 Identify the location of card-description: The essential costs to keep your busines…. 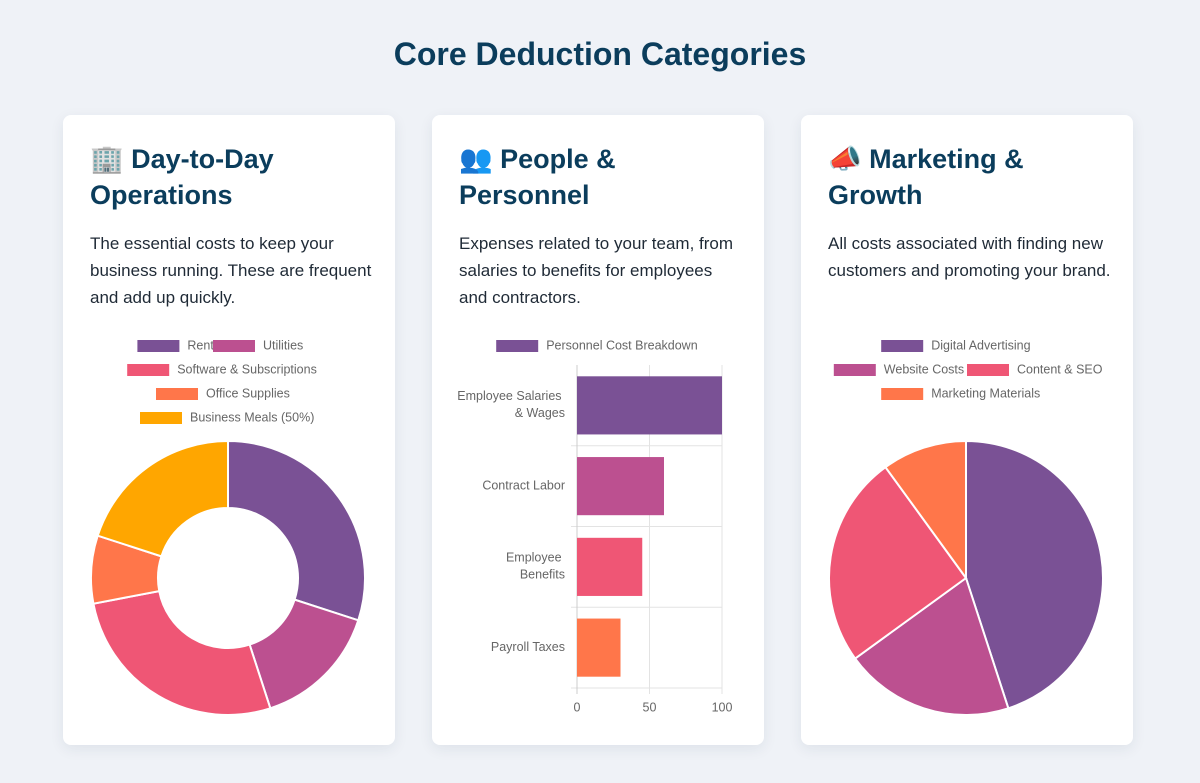
(231, 270).